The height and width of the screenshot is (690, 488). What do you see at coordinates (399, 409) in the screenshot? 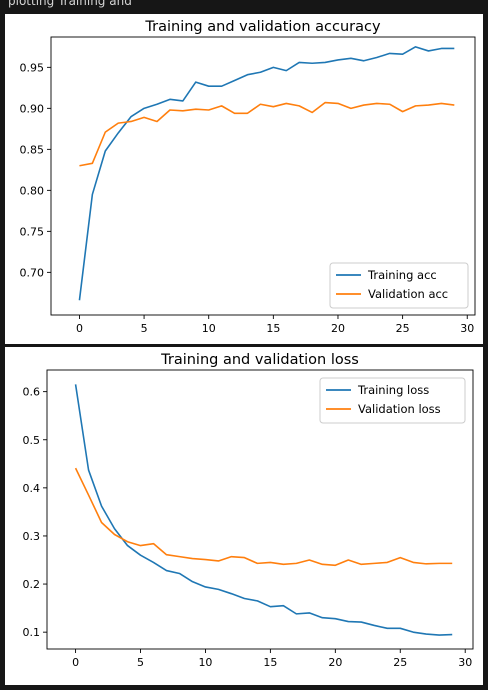
I see `legend-label: Validation loss` at bounding box center [399, 409].